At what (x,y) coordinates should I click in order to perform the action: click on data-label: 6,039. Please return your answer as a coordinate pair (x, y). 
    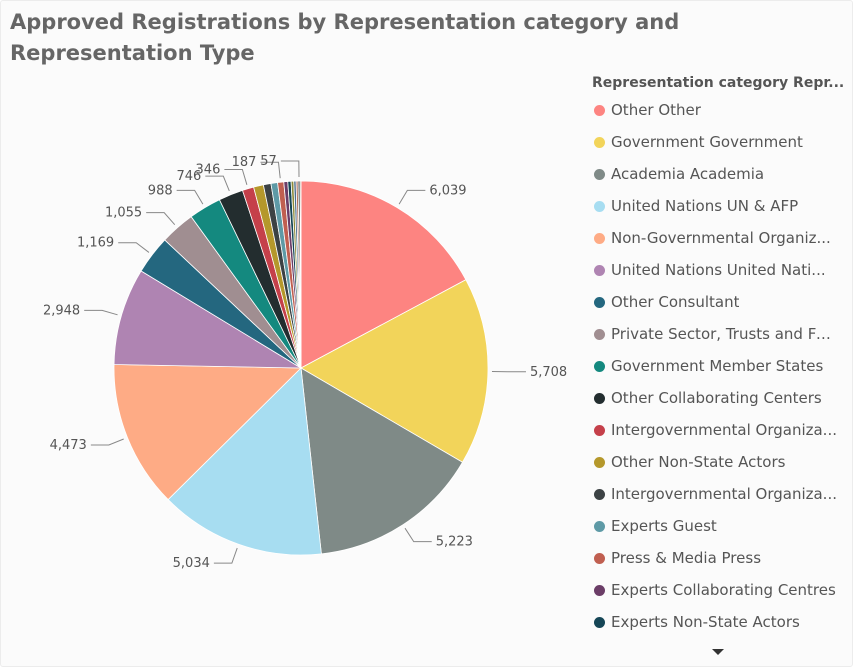
    Looking at the image, I should click on (447, 190).